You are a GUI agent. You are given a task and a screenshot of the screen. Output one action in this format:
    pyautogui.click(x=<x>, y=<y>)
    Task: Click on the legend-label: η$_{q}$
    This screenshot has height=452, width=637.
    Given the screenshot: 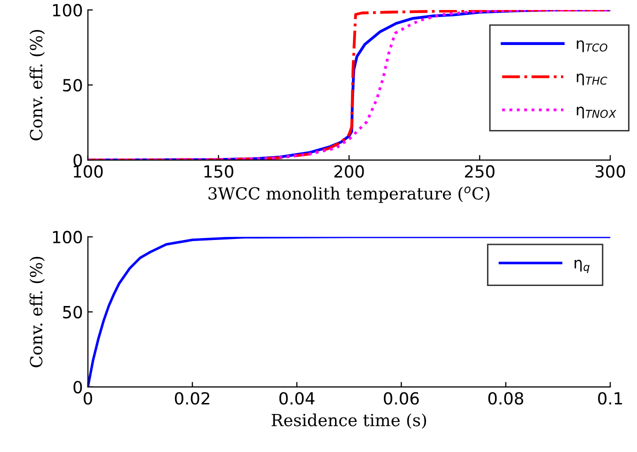 What is the action you would take?
    pyautogui.click(x=582, y=267)
    